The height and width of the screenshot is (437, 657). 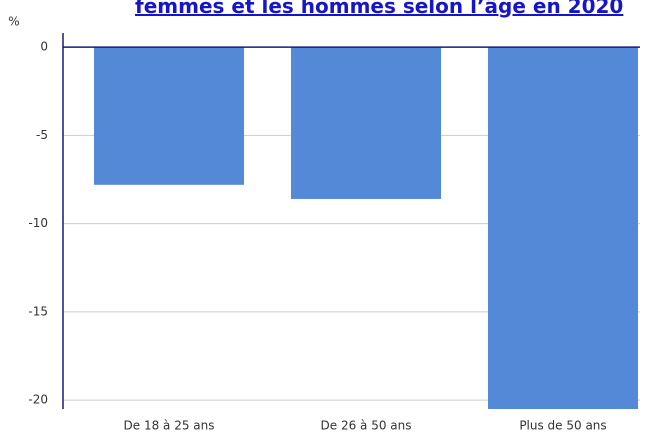 What do you see at coordinates (169, 426) in the screenshot?
I see `x-tick-label: De 18 à 25 ans` at bounding box center [169, 426].